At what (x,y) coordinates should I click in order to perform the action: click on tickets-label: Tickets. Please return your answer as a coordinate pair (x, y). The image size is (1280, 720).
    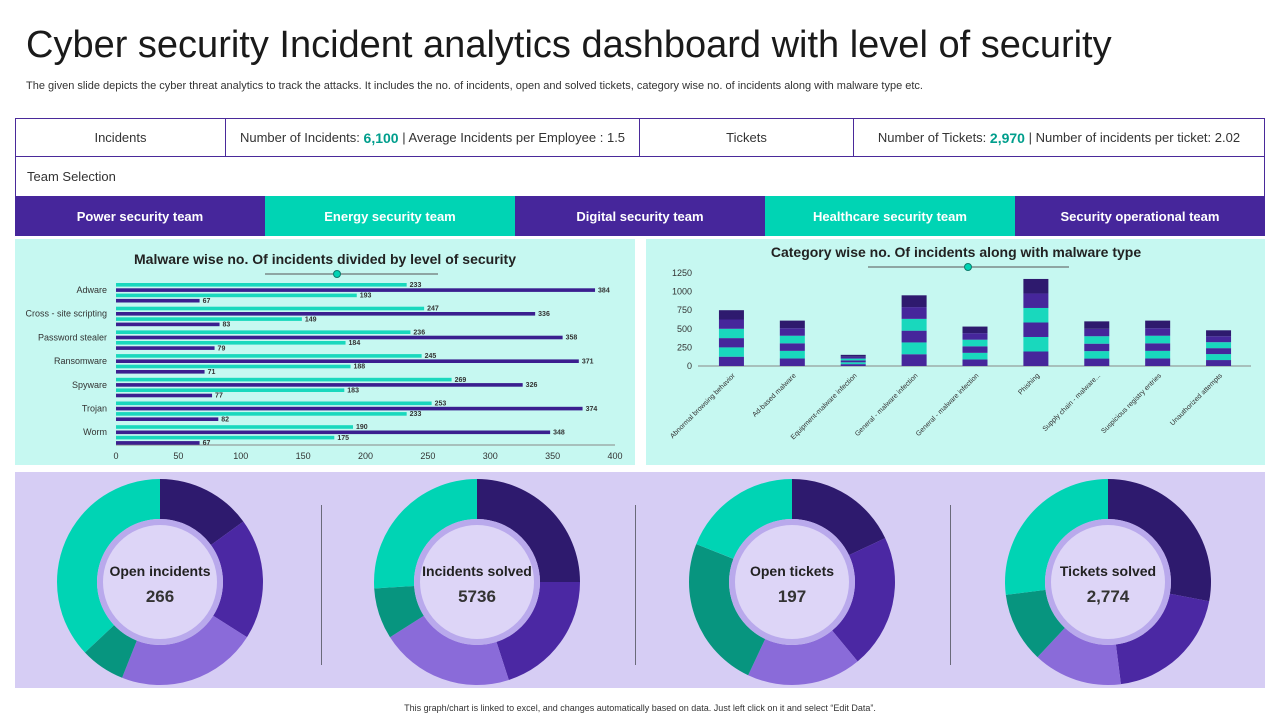
    Looking at the image, I should click on (747, 137).